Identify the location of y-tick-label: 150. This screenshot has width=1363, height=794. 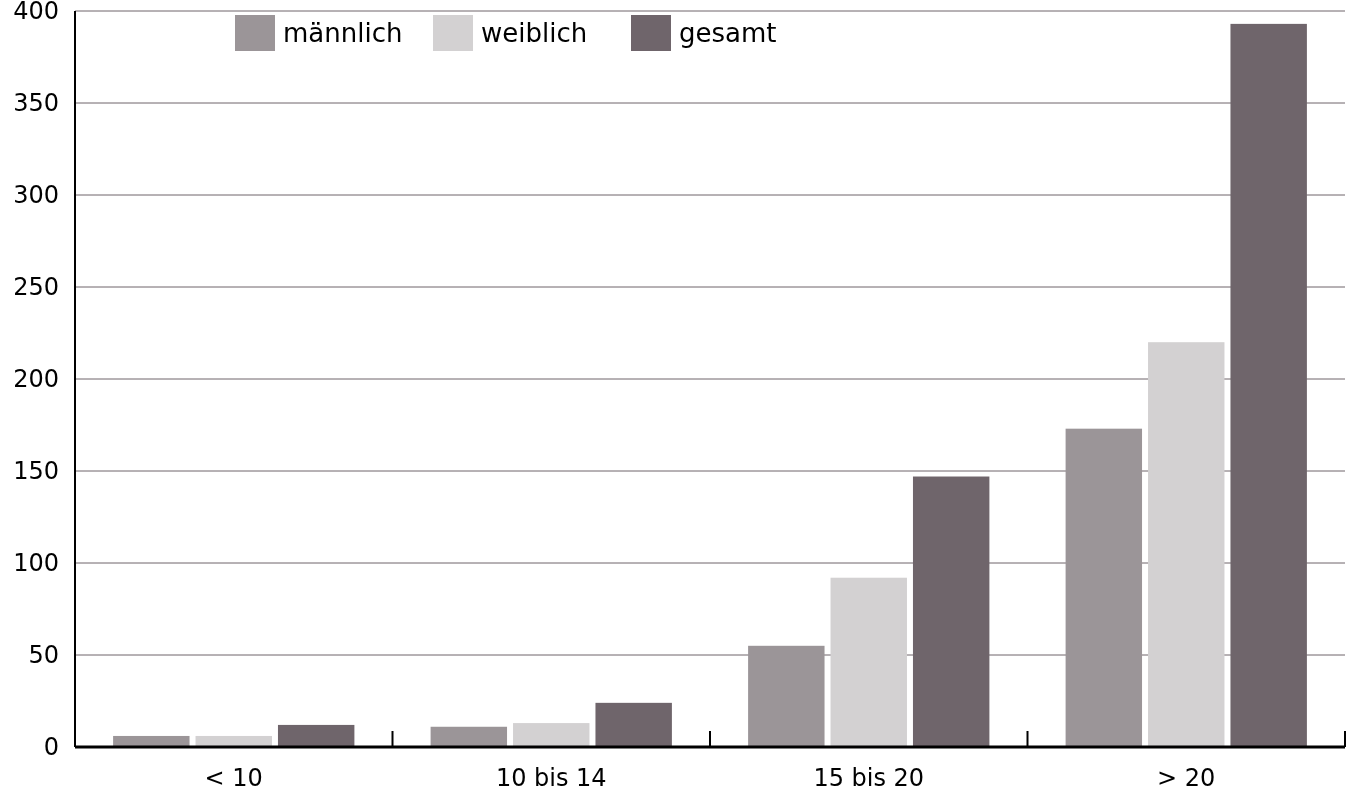
(36, 471).